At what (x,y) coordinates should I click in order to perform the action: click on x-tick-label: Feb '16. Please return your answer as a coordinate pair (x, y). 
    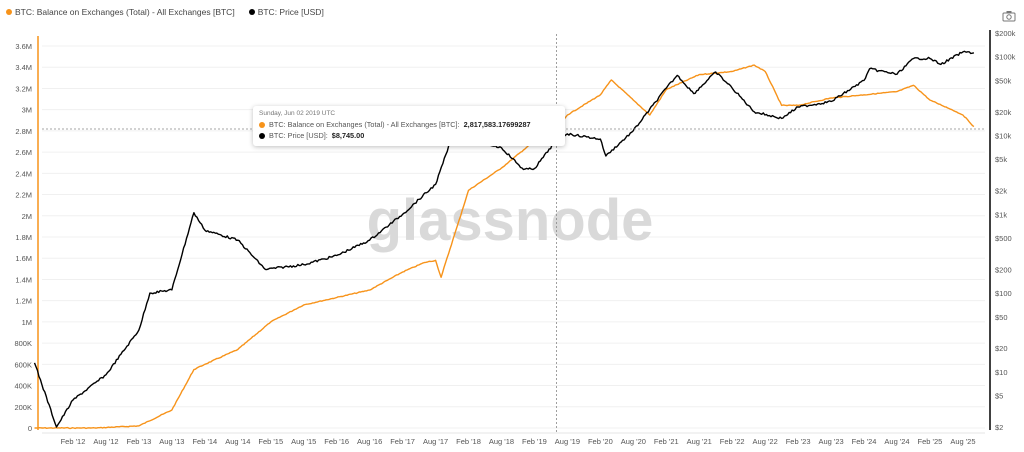
    Looking at the image, I should click on (336, 441).